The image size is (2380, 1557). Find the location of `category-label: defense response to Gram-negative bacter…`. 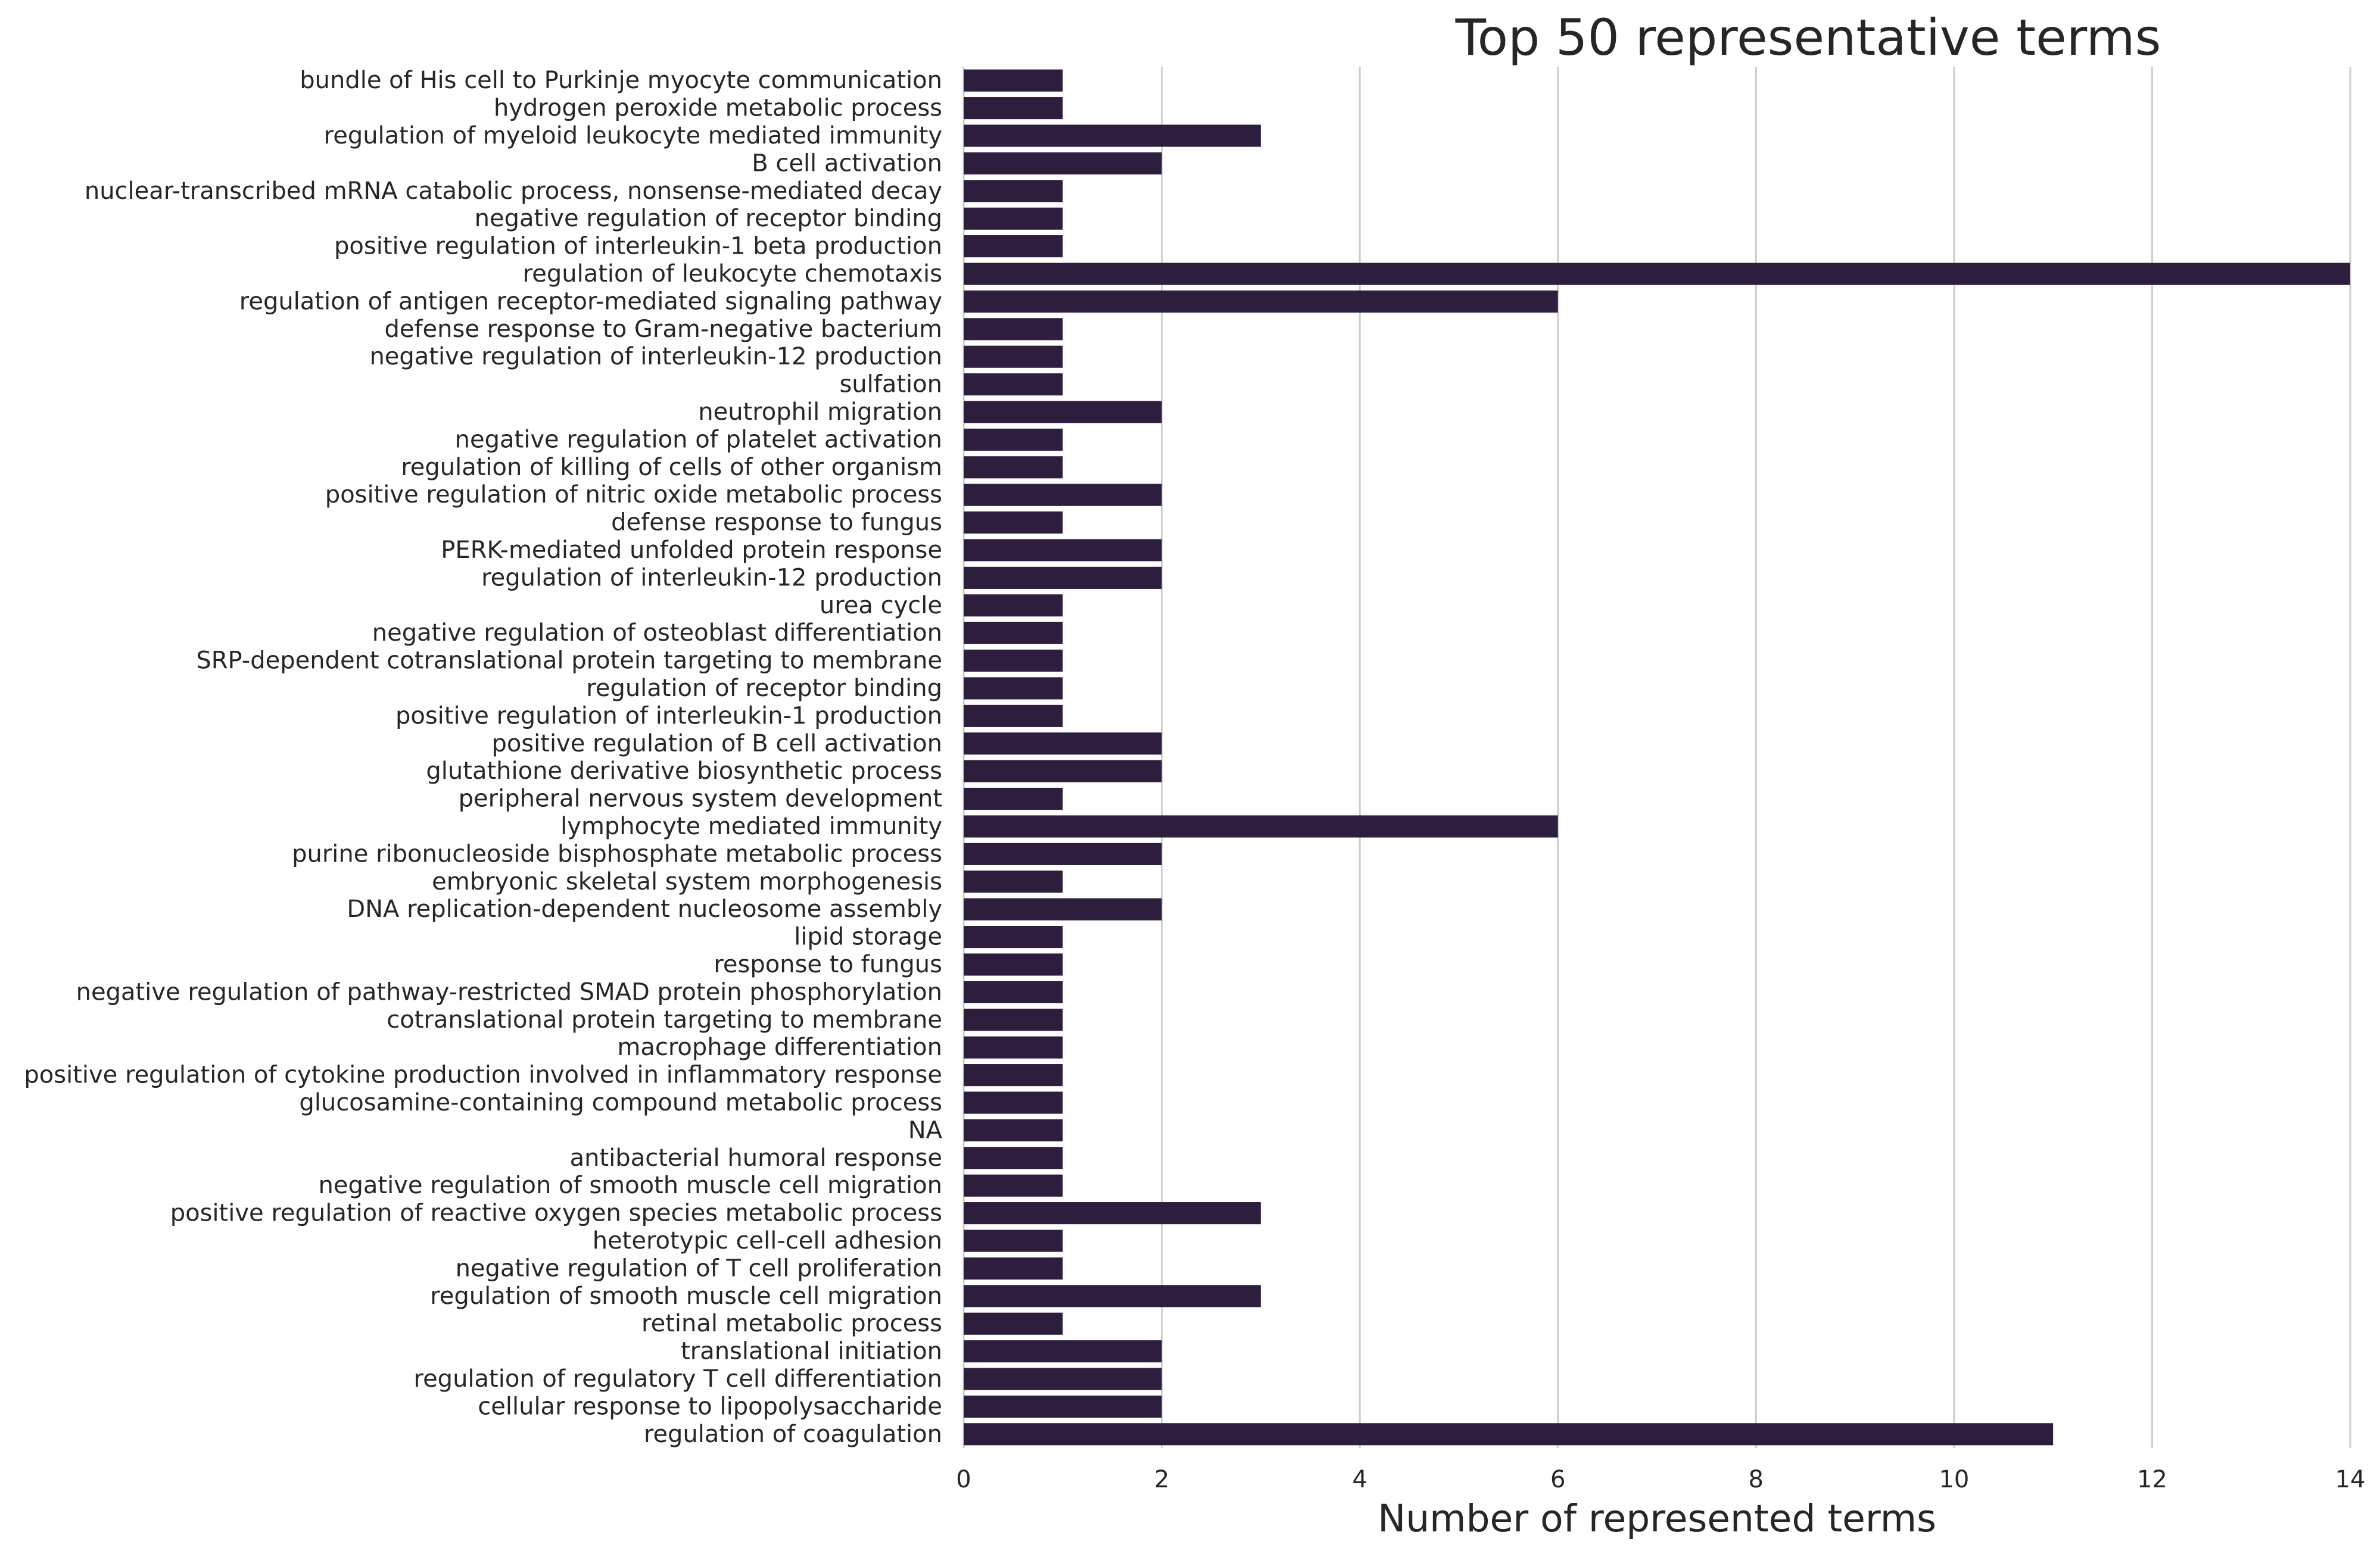

category-label: defense response to Gram-negative bacter… is located at coordinates (663, 329).